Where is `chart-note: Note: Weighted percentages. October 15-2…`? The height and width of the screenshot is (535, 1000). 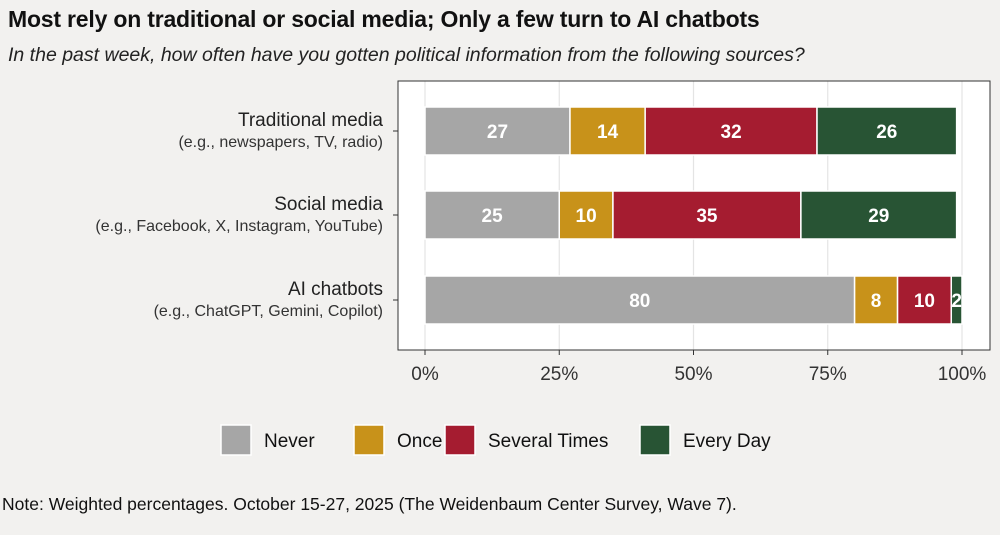 chart-note: Note: Weighted percentages. October 15-2… is located at coordinates (369, 504).